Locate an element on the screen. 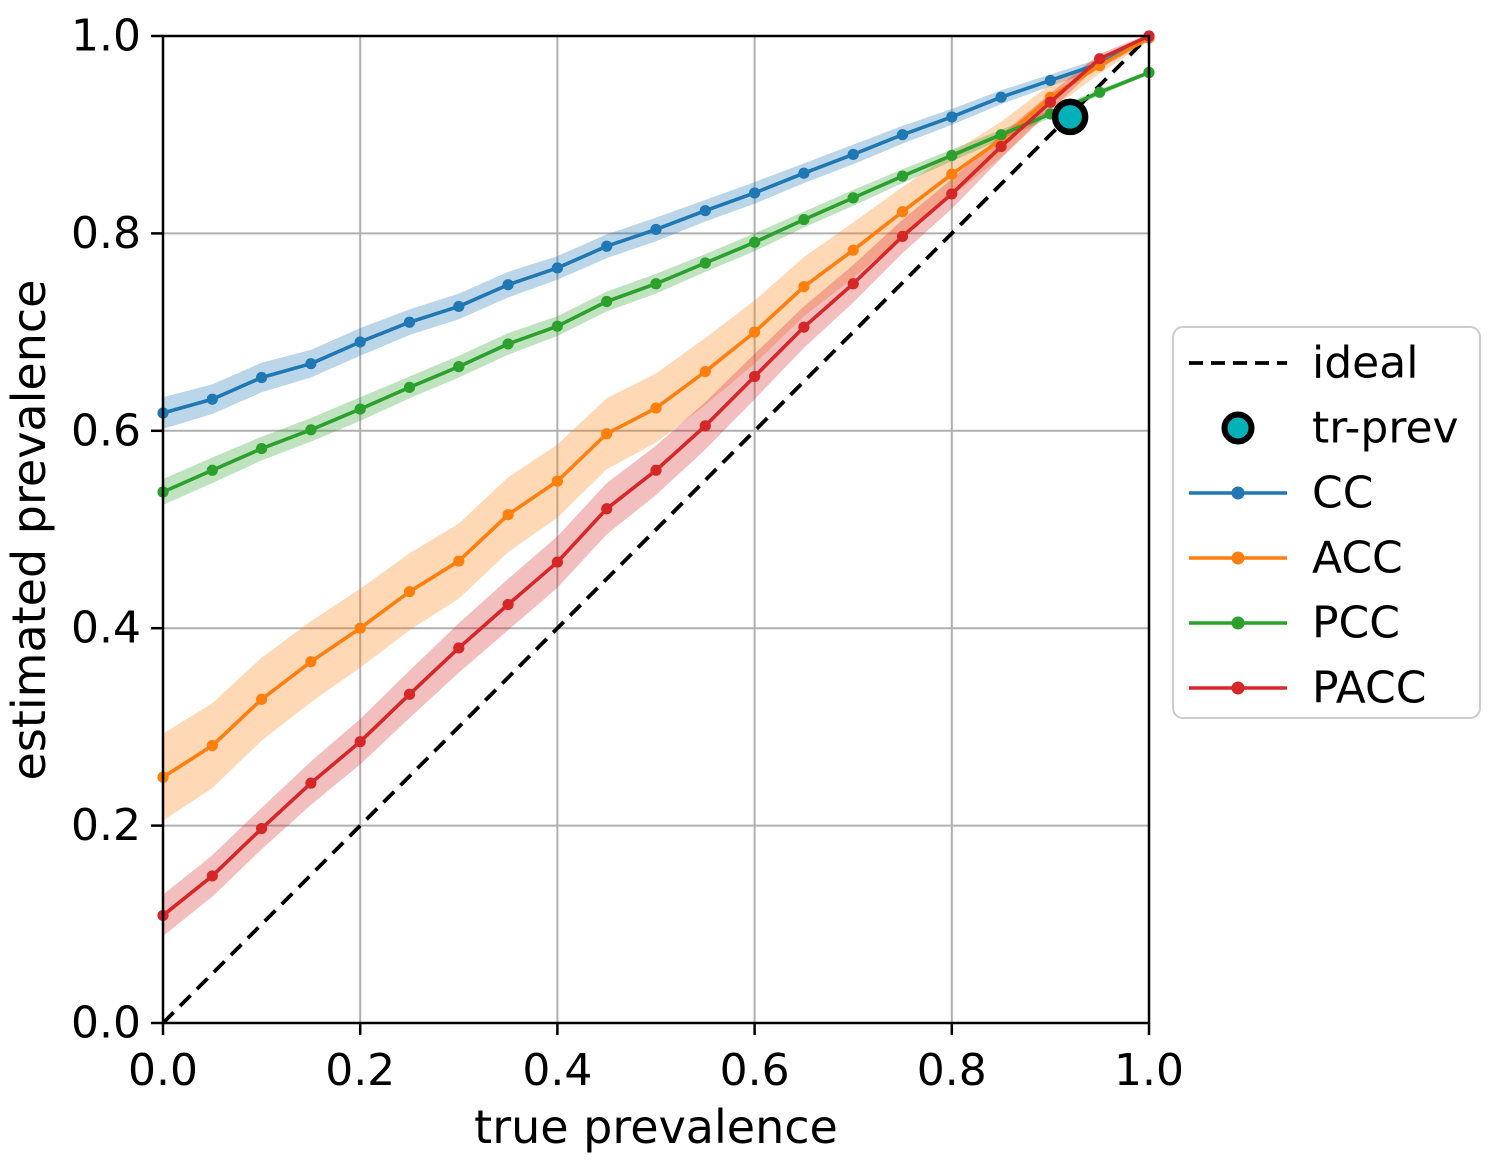 The image size is (1499, 1163). x-tick-label: 0.0 is located at coordinates (163, 1070).